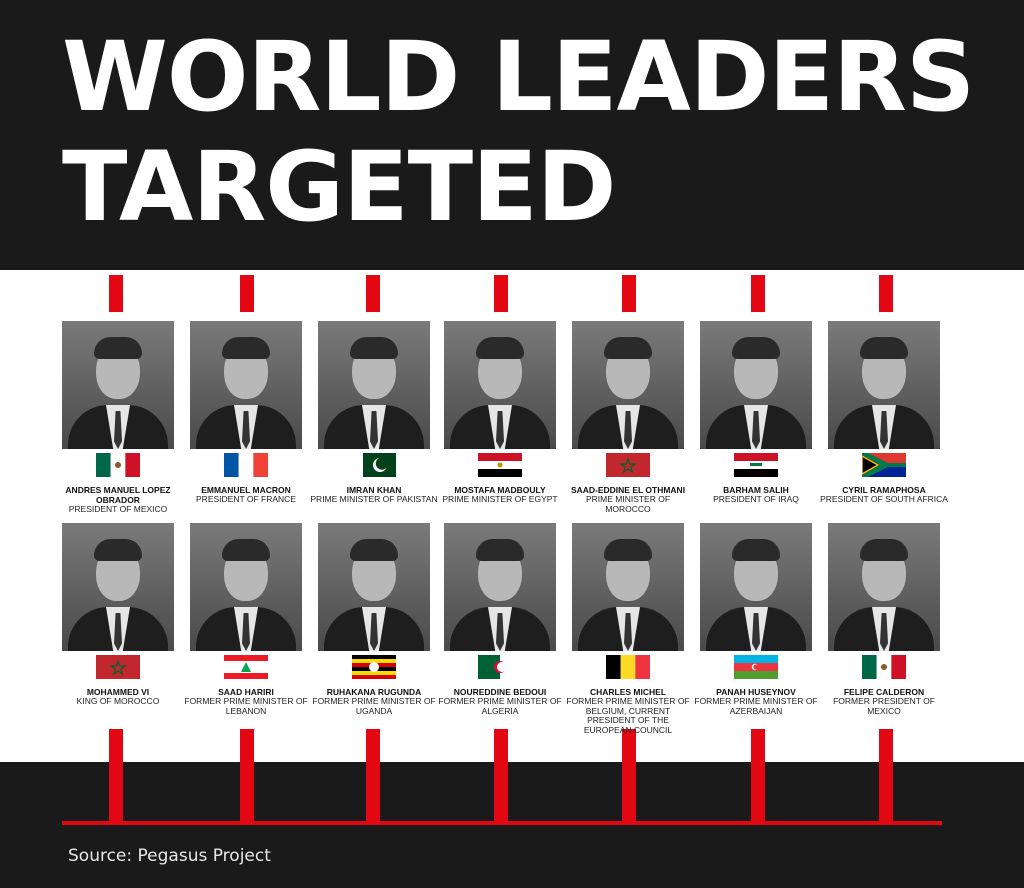 This screenshot has height=888, width=1024. I want to click on uganda-flag, so click(374, 667).